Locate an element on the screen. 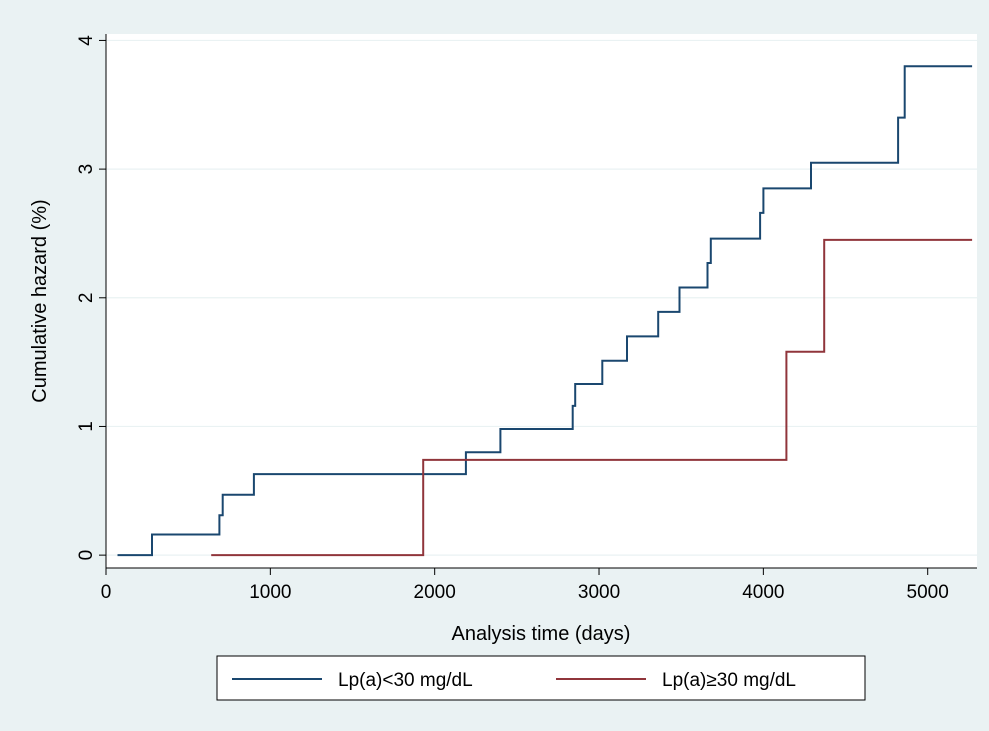 The height and width of the screenshot is (731, 989). x-tick-label-0: 0 is located at coordinates (106, 592).